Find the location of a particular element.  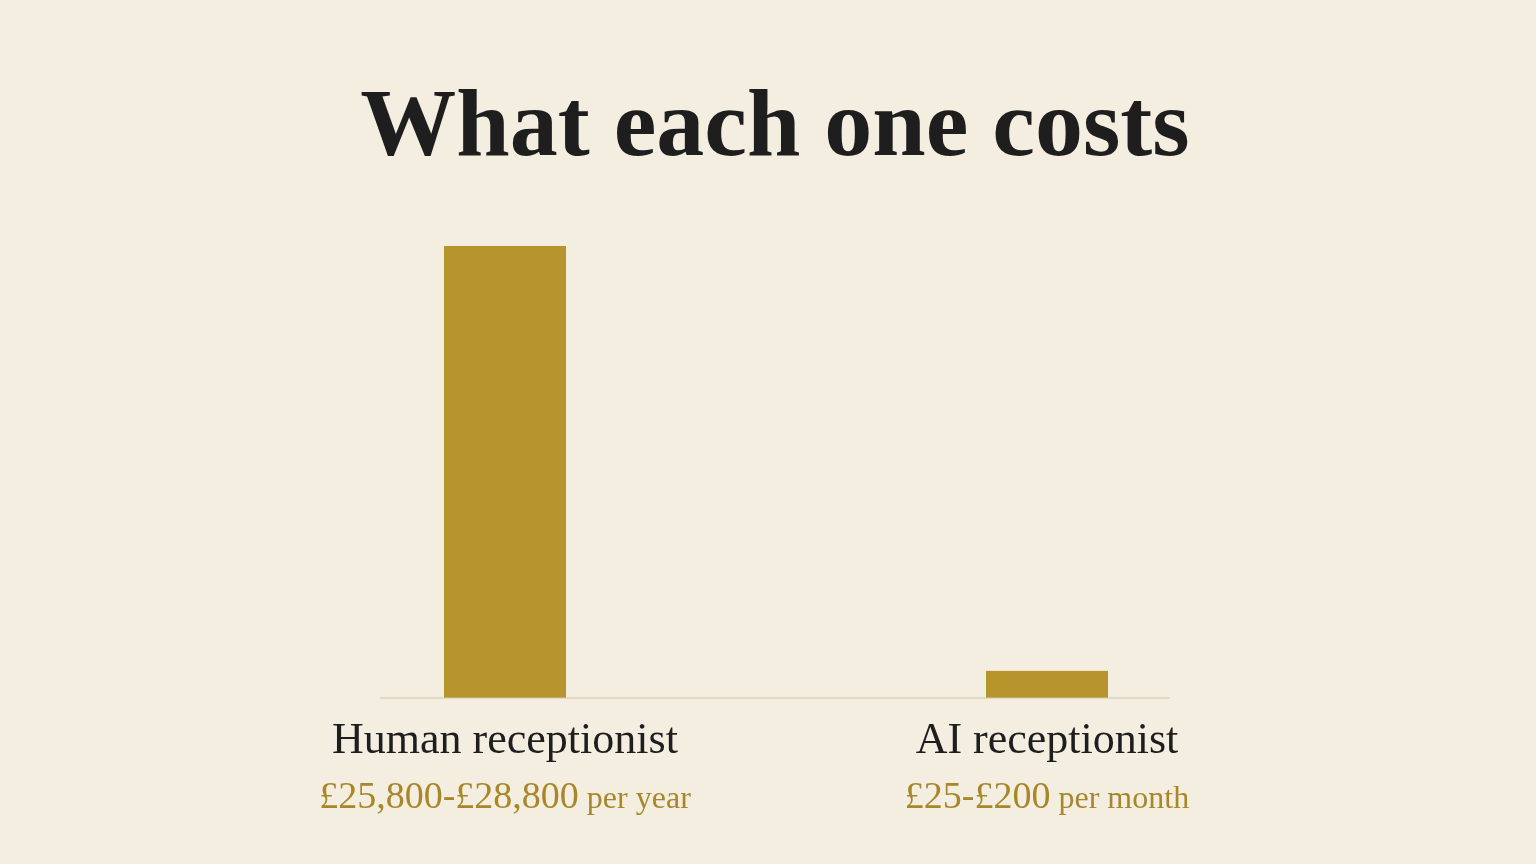

text: £25,800-£28,800 per year is located at coordinates (505, 795).